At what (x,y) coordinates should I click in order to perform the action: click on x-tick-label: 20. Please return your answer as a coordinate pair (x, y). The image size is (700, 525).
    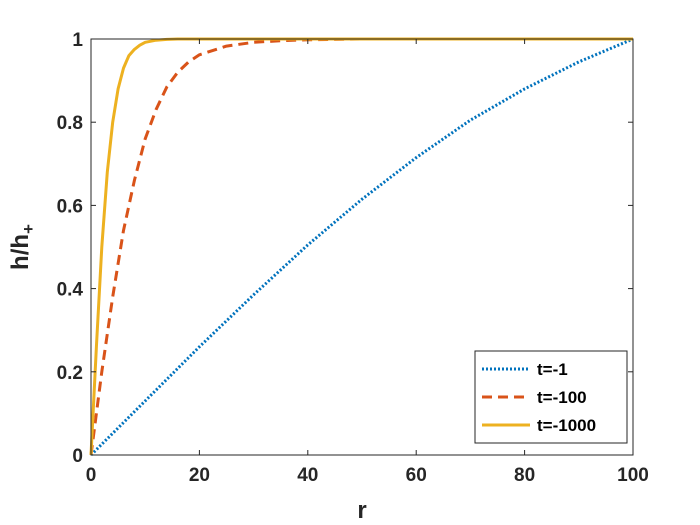
    Looking at the image, I should click on (199, 475).